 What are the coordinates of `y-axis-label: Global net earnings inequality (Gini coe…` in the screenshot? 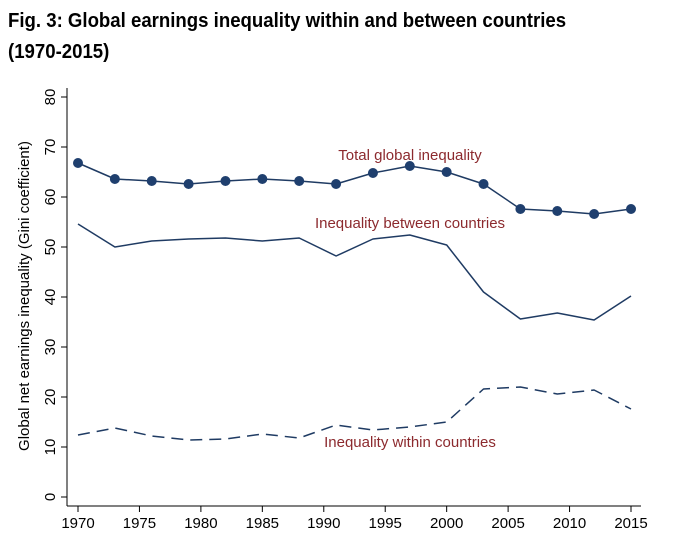 It's located at (24, 296).